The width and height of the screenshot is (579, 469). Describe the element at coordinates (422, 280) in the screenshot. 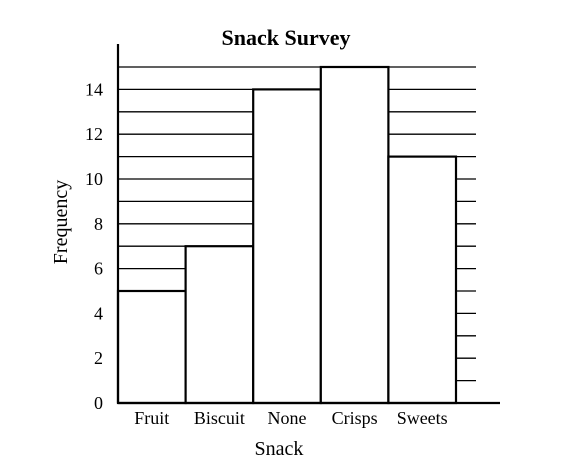

I see `bar-sweets` at that location.